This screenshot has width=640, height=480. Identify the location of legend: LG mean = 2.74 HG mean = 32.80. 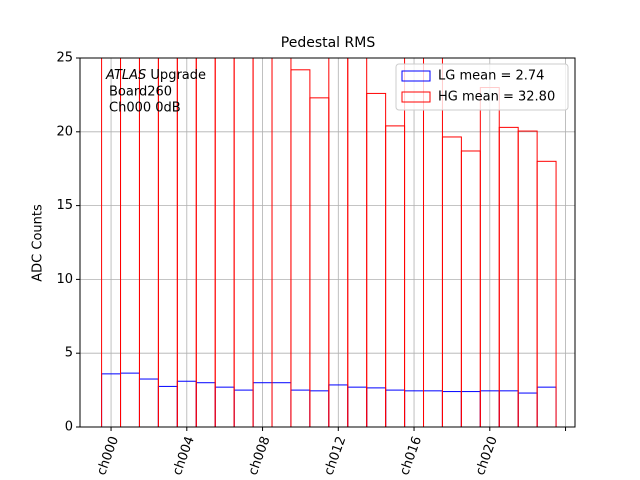
(482, 87).